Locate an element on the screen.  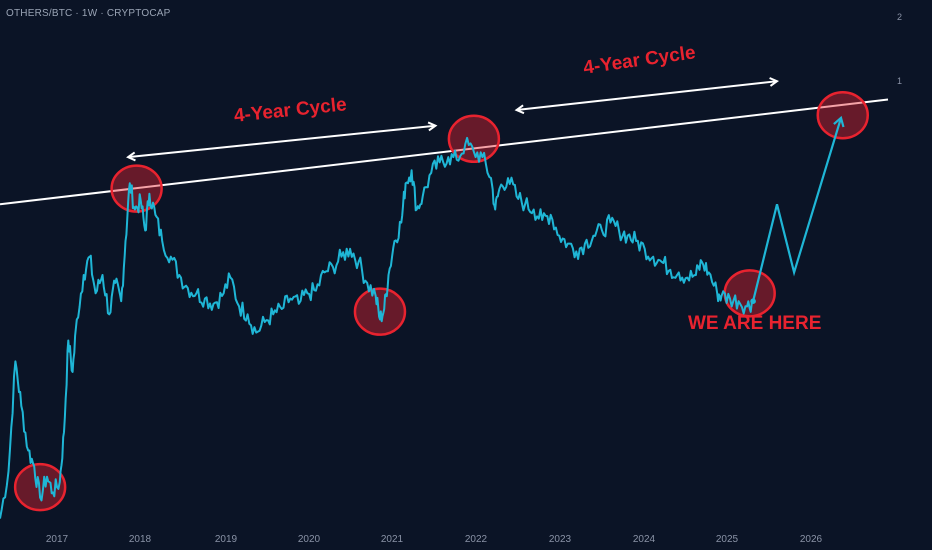
we-are-here-label: WE ARE HERE is located at coordinates (755, 323).